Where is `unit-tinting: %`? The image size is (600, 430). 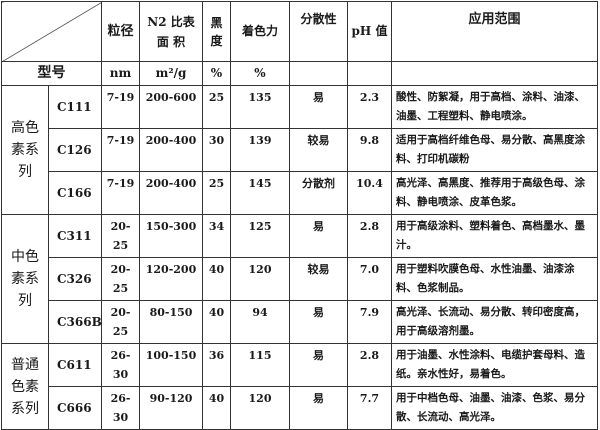 unit-tinting: % is located at coordinates (260, 73).